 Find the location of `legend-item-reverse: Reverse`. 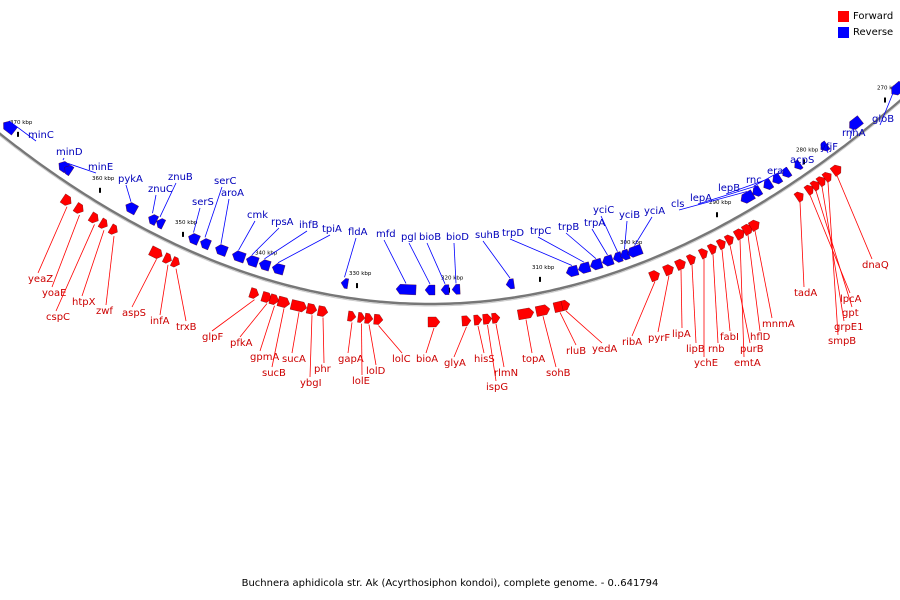

legend-item-reverse: Reverse is located at coordinates (865, 32).